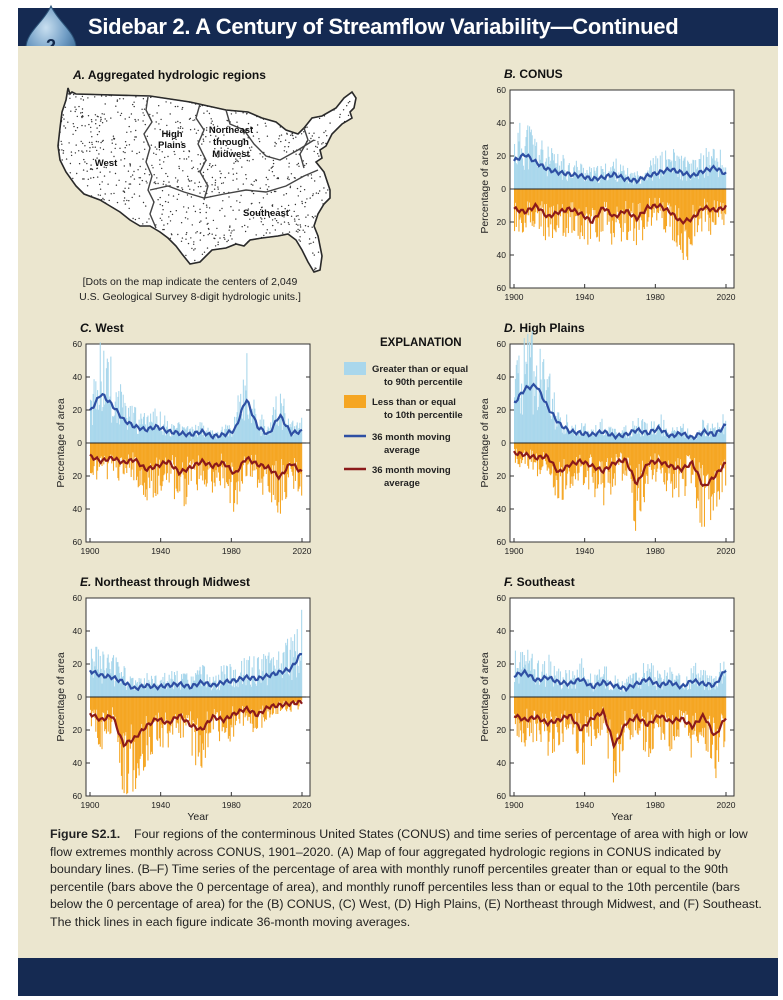  Describe the element at coordinates (539, 74) in the screenshot. I see `chart-title-text: CONUS` at that location.